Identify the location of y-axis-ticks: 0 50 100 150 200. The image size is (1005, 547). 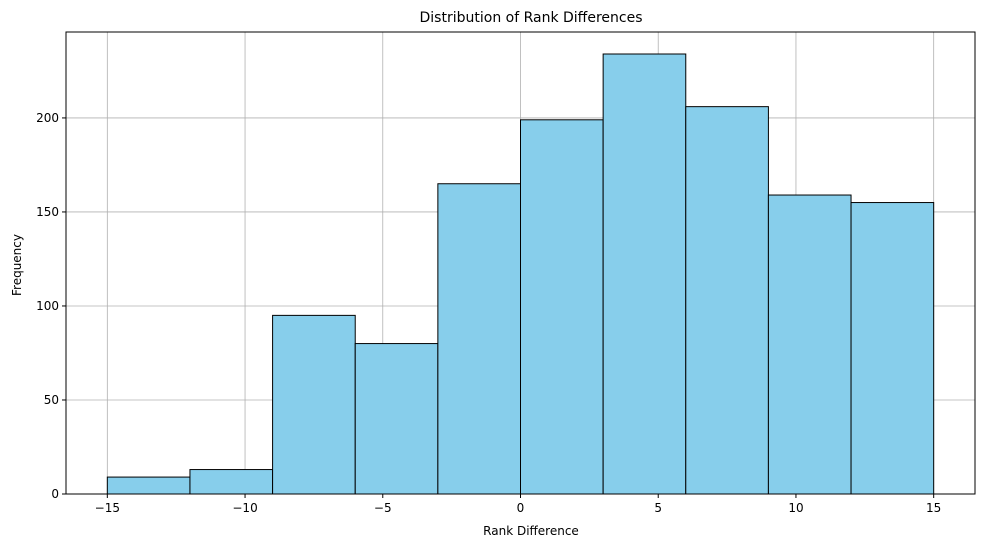
(51, 306).